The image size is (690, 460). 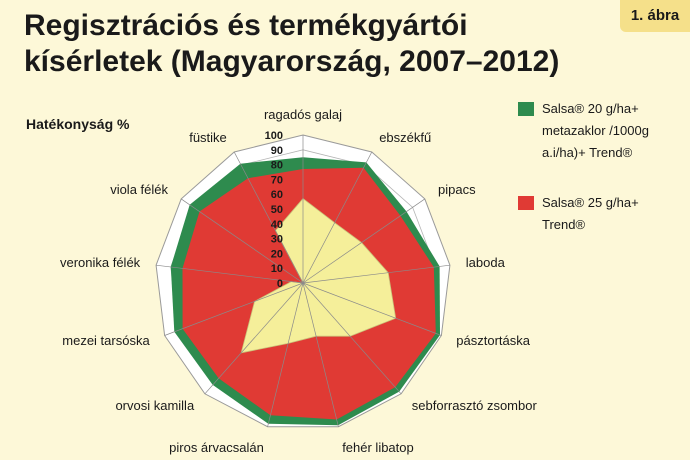 What do you see at coordinates (277, 151) in the screenshot?
I see `radial-tick-label: 90` at bounding box center [277, 151].